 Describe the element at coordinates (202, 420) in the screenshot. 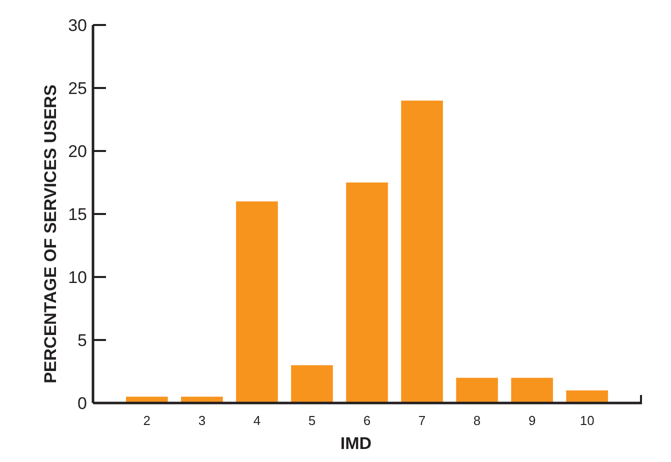

I see `x-tick-label: 3` at that location.